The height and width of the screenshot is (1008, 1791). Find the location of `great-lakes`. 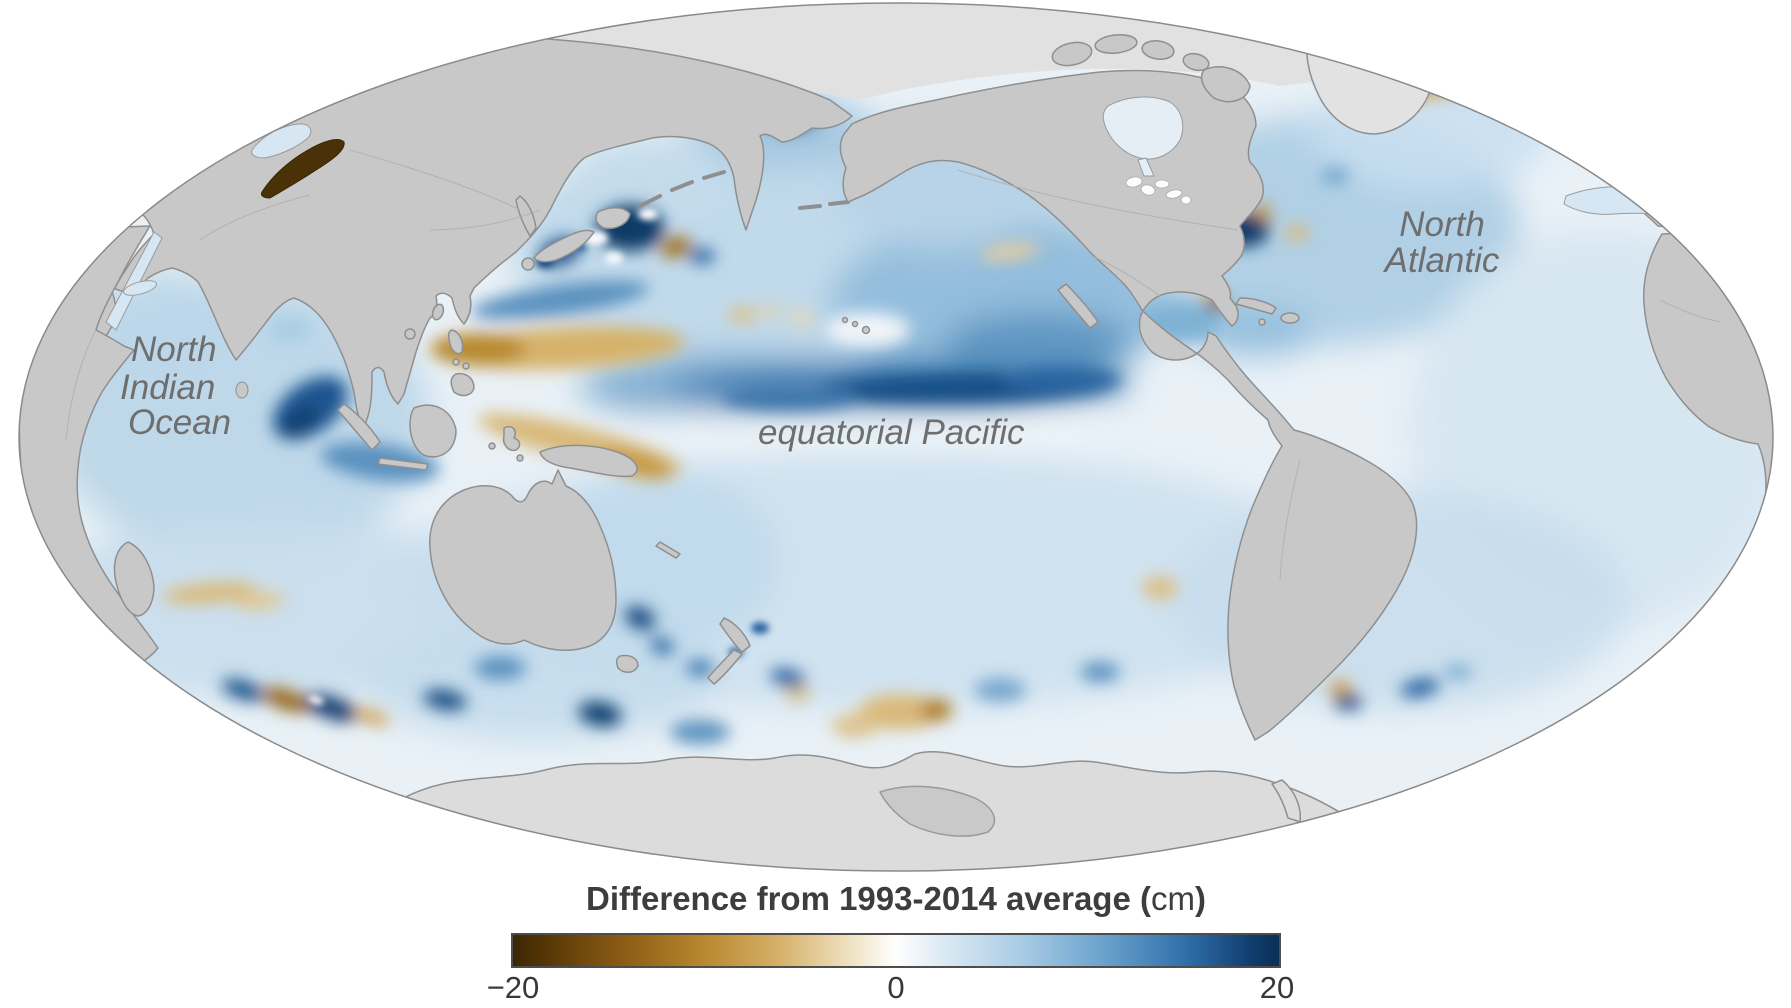

great-lakes is located at coordinates (1158, 190).